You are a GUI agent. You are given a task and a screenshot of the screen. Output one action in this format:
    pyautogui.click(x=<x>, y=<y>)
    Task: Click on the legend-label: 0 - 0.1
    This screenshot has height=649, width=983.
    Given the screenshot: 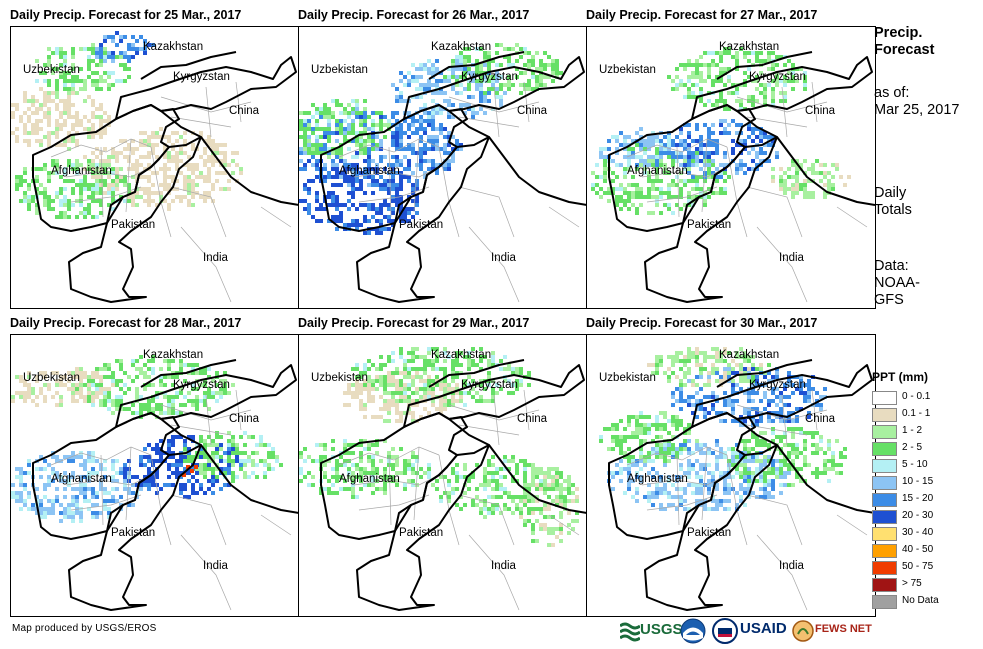 What is the action you would take?
    pyautogui.click(x=916, y=396)
    